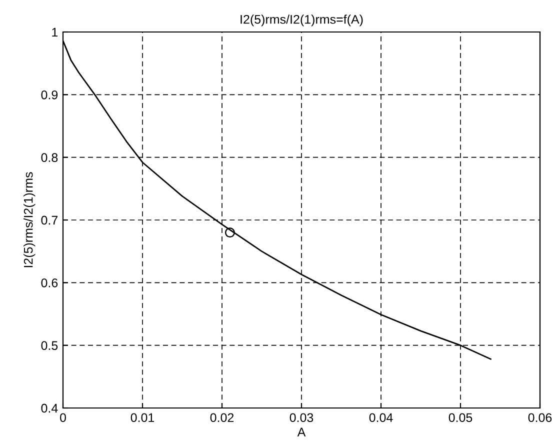 This screenshot has height=447, width=555. Describe the element at coordinates (55, 32) in the screenshot. I see `y-tick-label: 1` at that location.